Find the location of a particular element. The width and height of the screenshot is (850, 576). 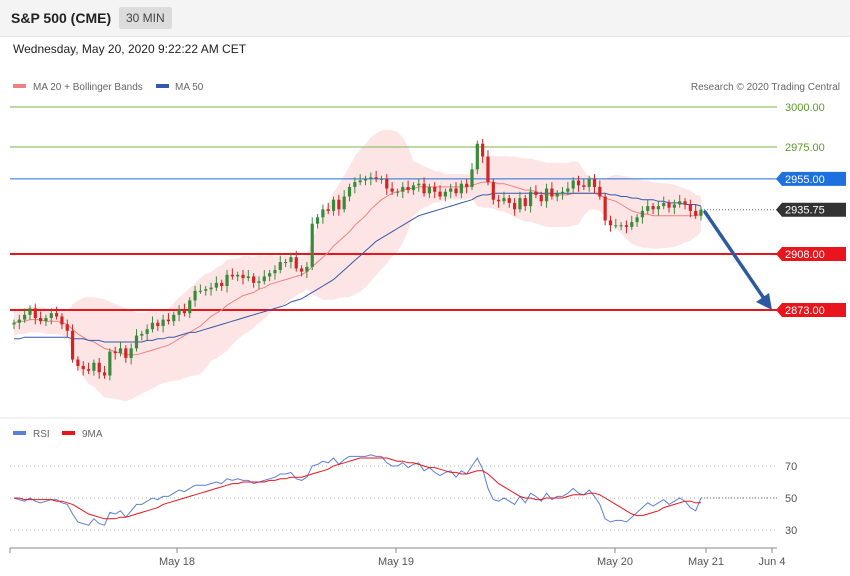

x-tick-label: Jun 4 is located at coordinates (772, 562).